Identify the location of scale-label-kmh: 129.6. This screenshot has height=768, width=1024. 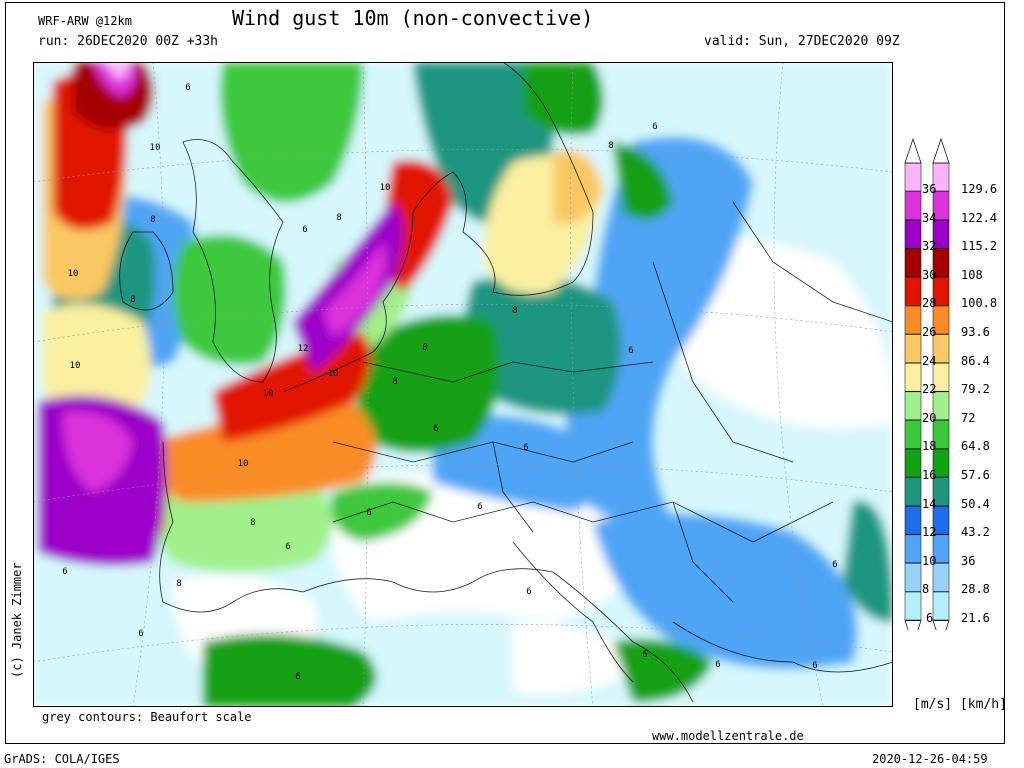
(979, 189).